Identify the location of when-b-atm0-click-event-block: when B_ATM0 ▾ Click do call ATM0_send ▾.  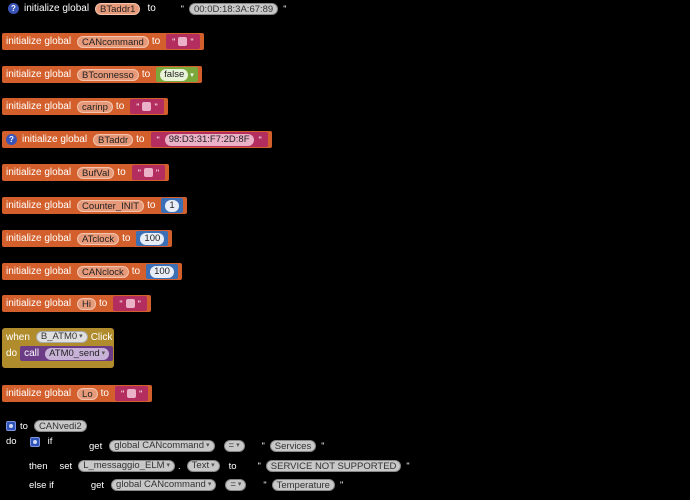
(58, 348).